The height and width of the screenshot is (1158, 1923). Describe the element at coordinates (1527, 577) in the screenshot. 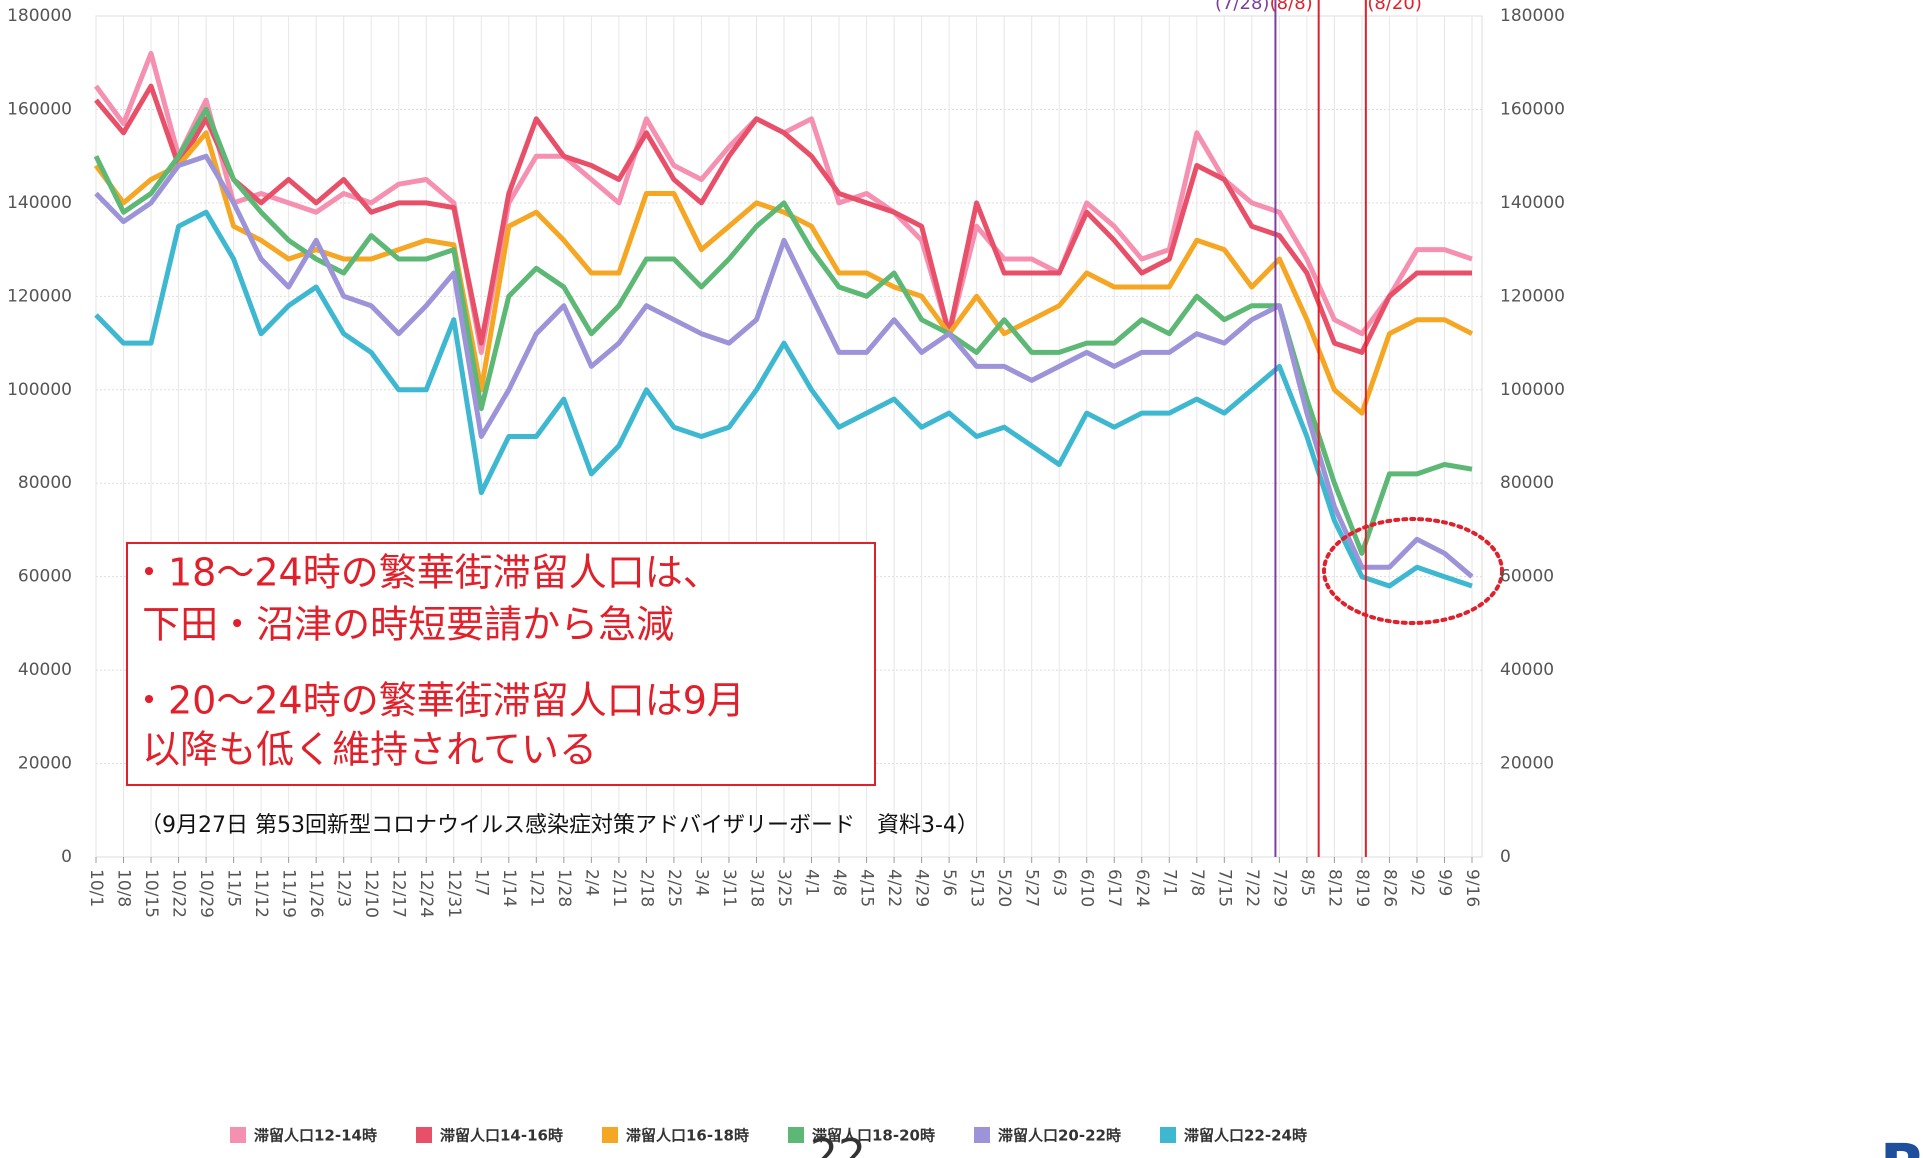

I see `y2-tick-label: 60000` at that location.